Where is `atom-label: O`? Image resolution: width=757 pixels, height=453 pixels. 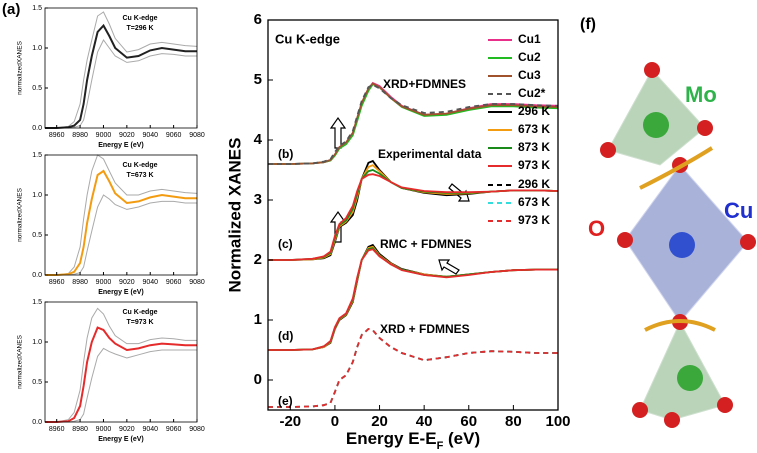
atom-label: O is located at coordinates (596, 228).